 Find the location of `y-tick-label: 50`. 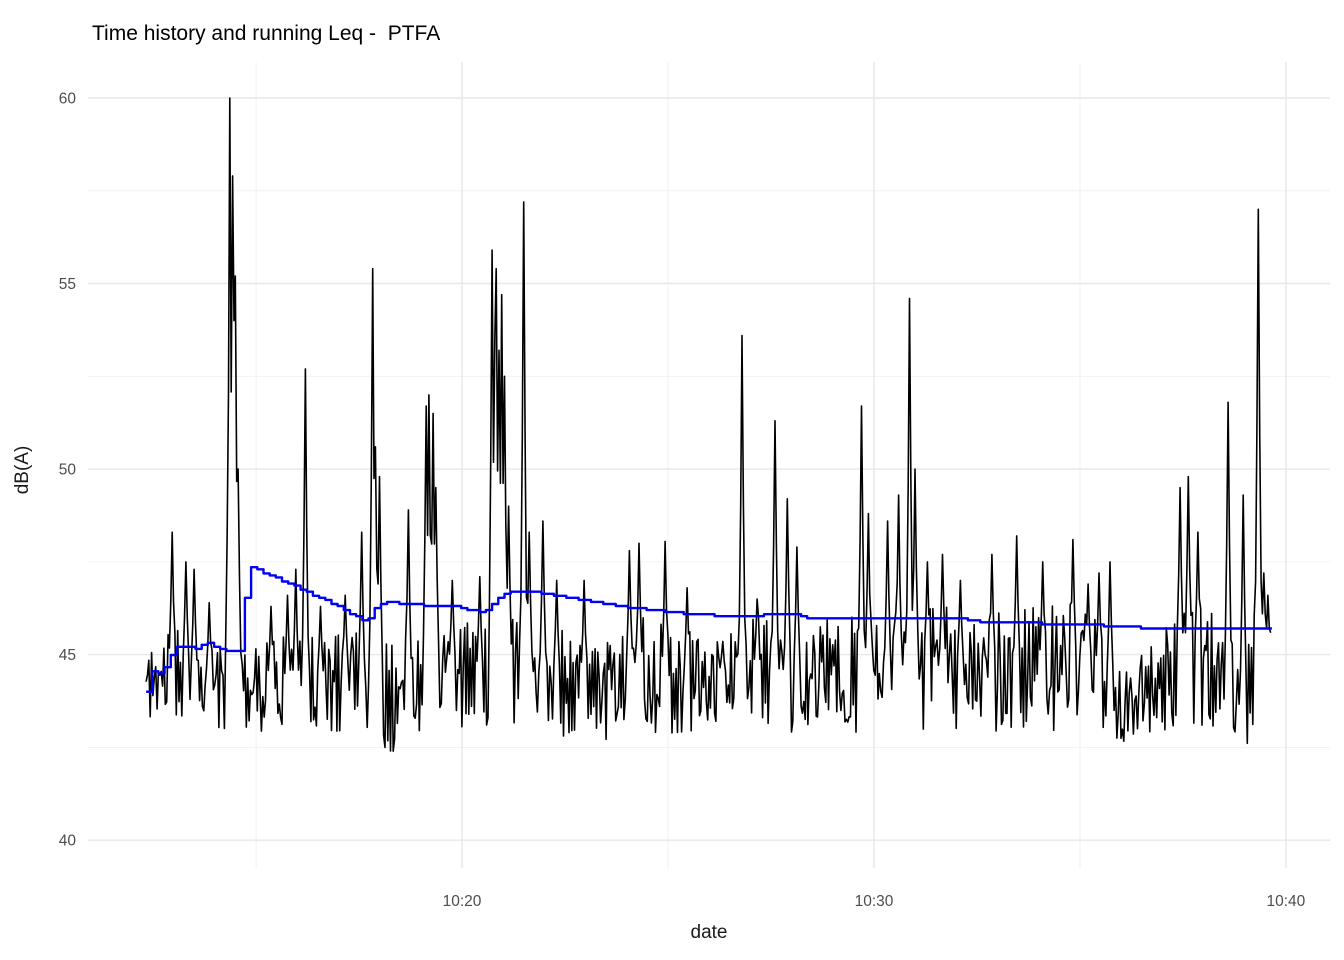

y-tick-label: 50 is located at coordinates (68, 470).